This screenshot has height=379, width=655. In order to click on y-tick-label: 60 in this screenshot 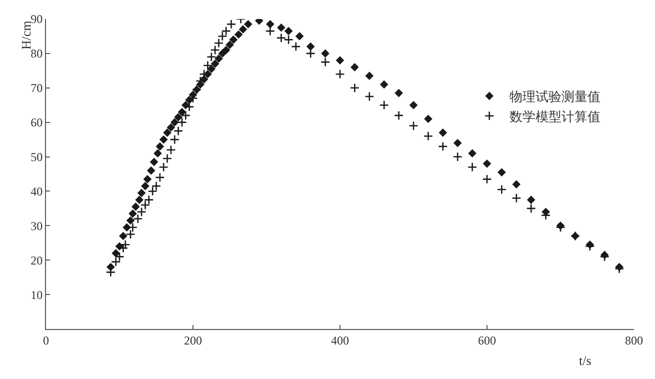, I will do `click(36, 123)`.